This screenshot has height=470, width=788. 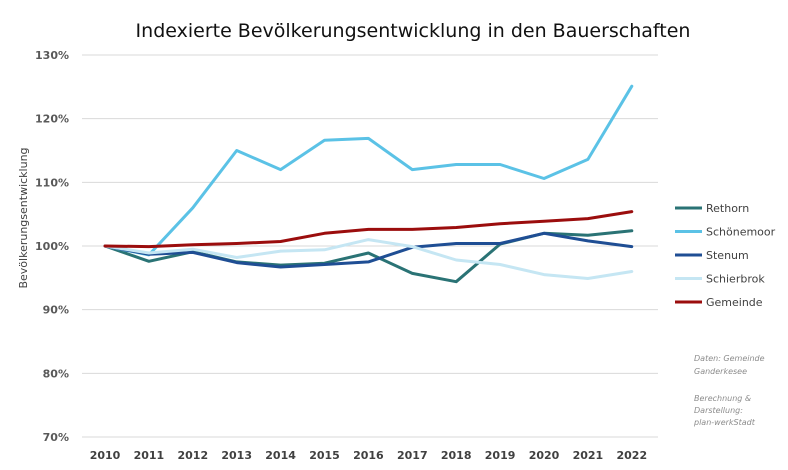 I want to click on series-line-schierbrok, so click(x=368, y=259).